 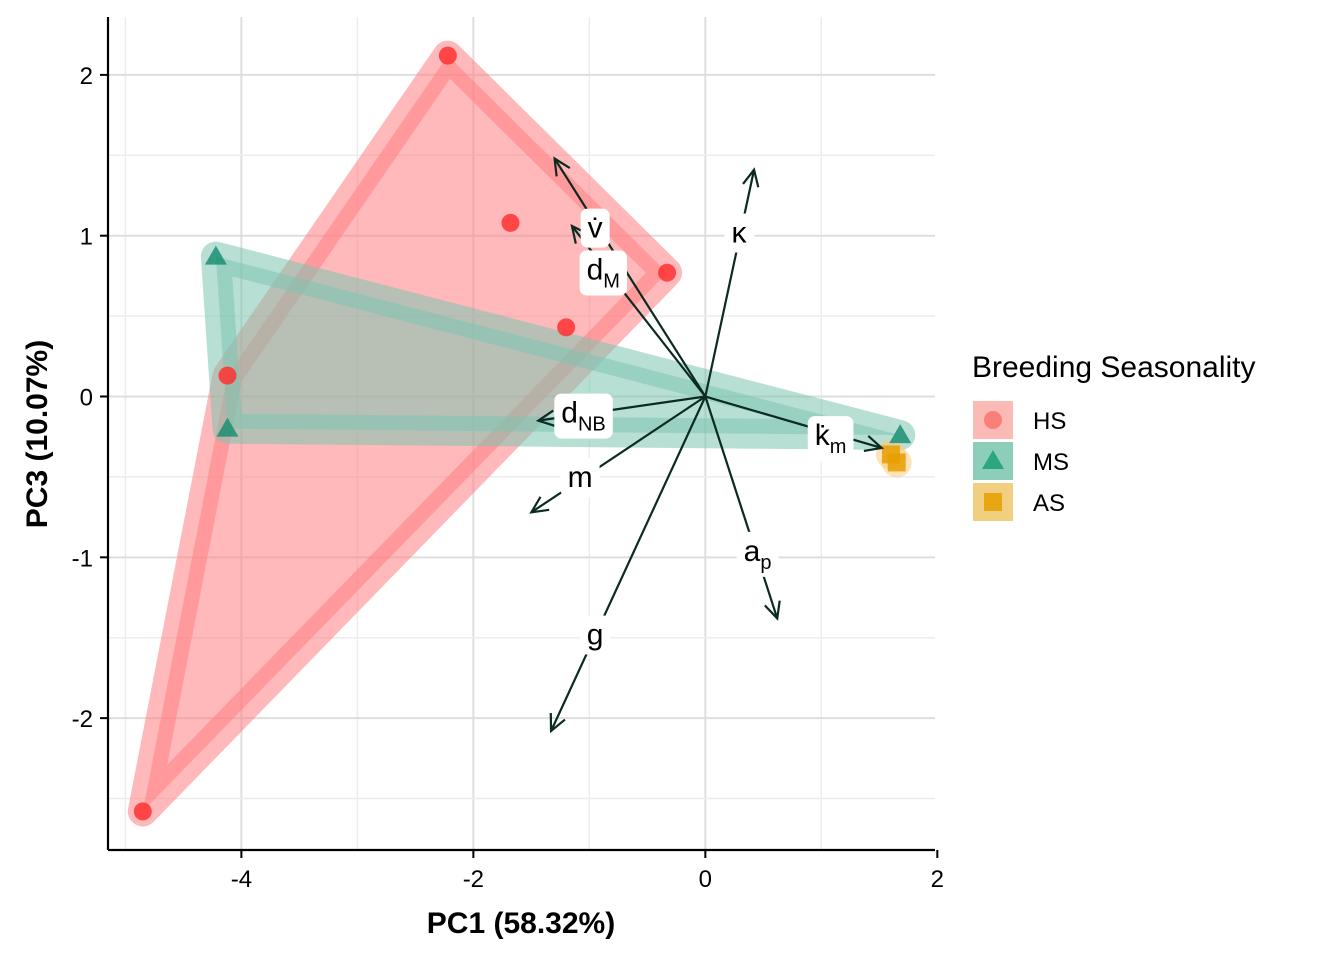 I want to click on x-tick-label: 2, so click(x=937, y=879).